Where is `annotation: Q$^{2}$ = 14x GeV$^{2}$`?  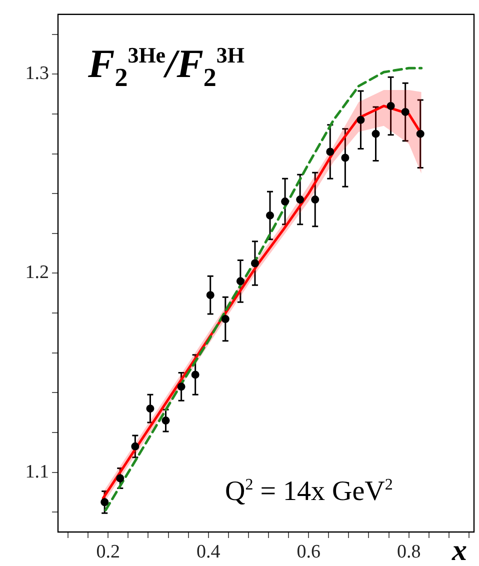 annotation: Q$^{2}$ = 14x GeV$^{2}$ is located at coordinates (309, 492).